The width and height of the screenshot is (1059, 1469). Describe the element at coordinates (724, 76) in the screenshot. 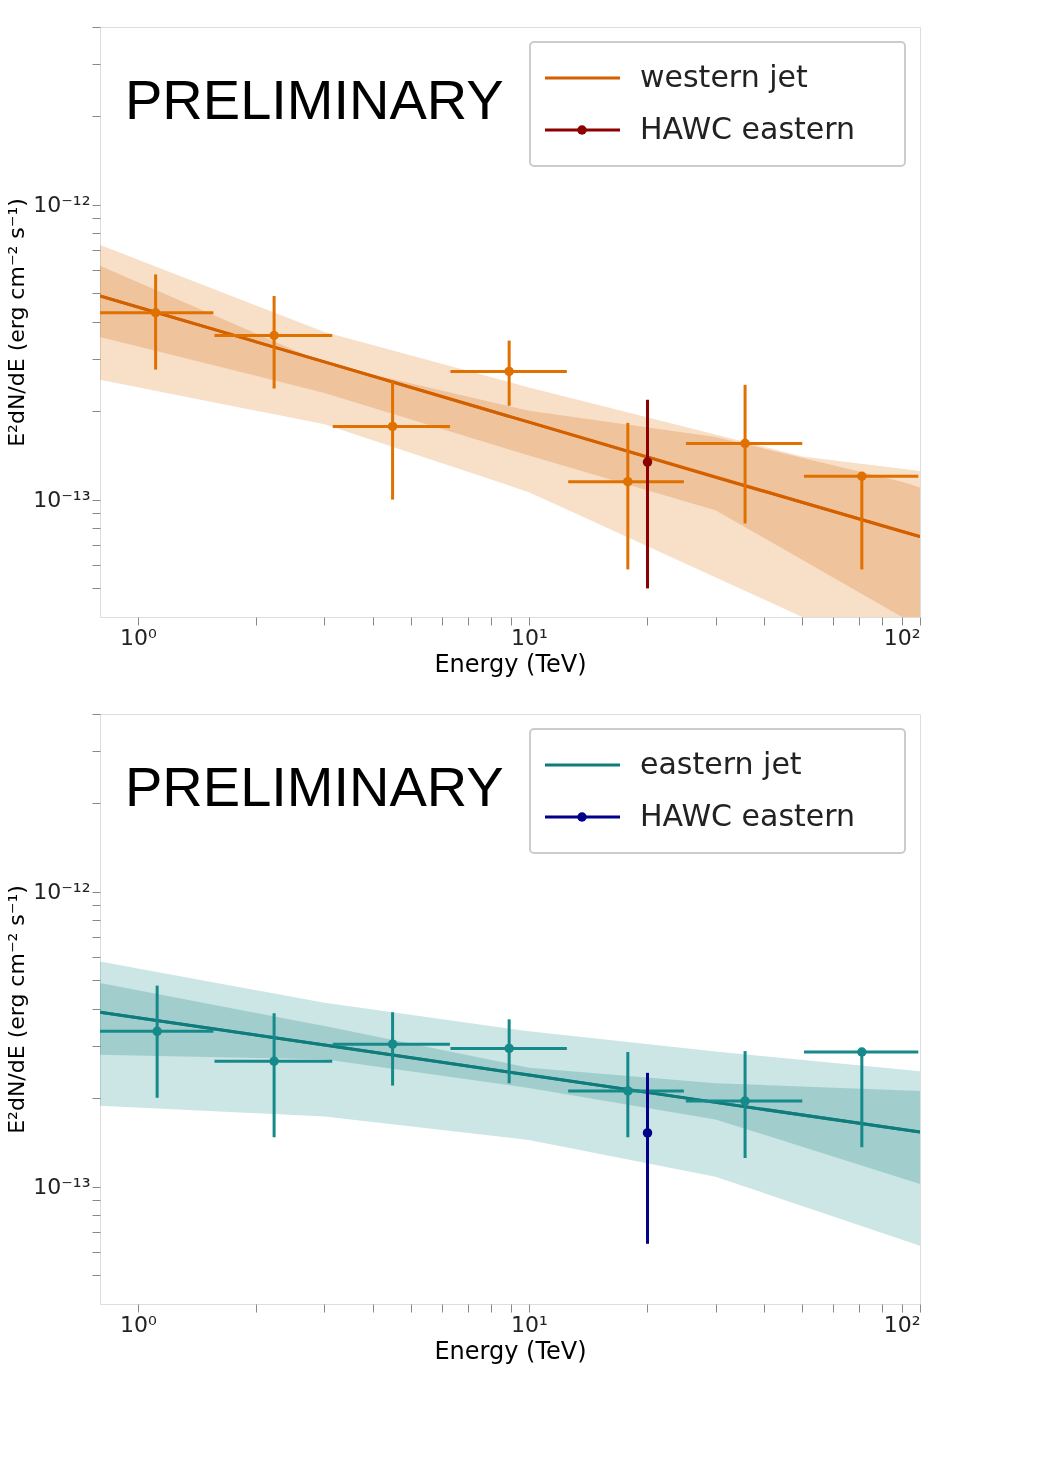

I see `legend-label: western jet` at that location.